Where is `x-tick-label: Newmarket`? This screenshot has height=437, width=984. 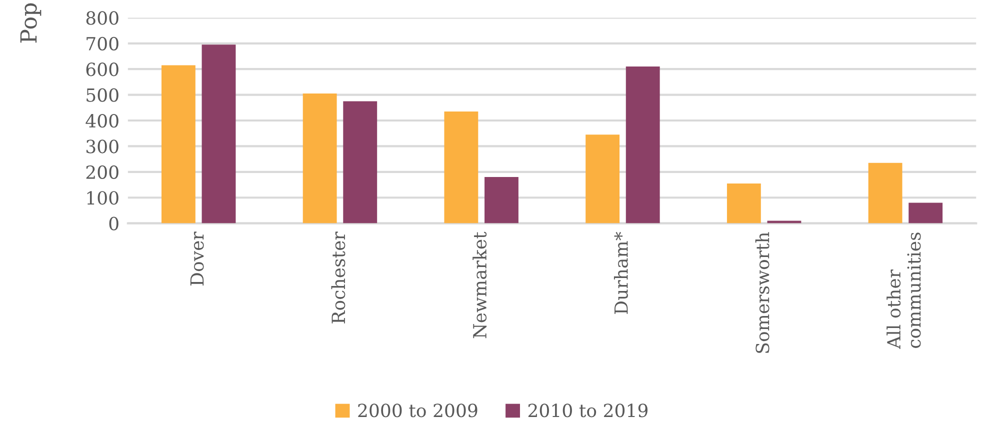 x-tick-label: Newmarket is located at coordinates (479, 285).